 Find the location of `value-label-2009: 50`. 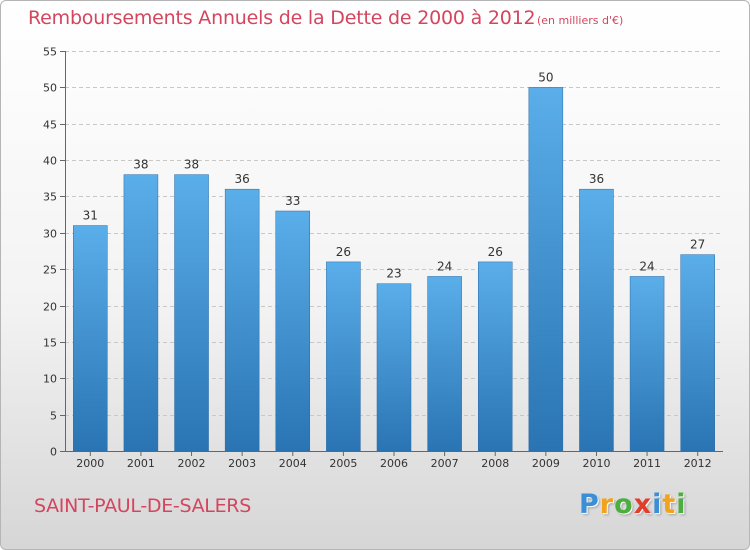

value-label-2009: 50 is located at coordinates (545, 77).